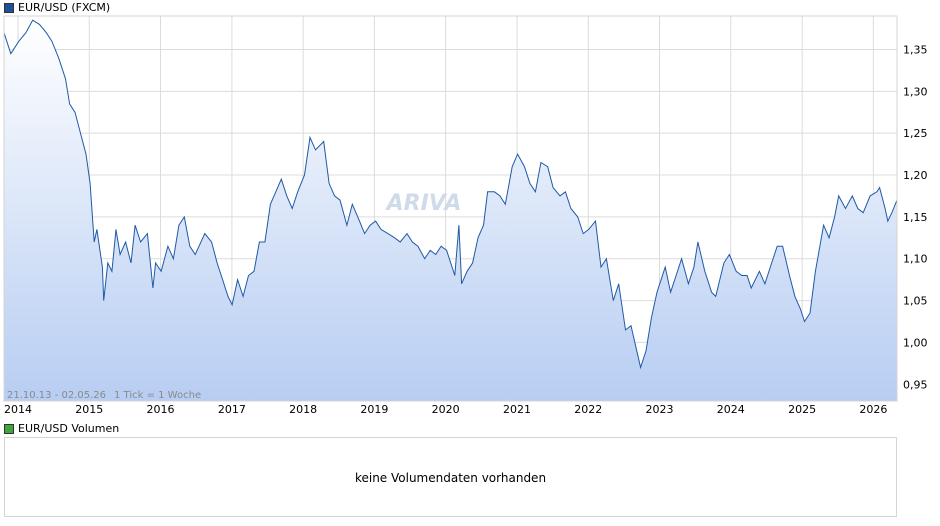 Image resolution: width=940 pixels, height=526 pixels. Describe the element at coordinates (374, 409) in the screenshot. I see `x-tick-label: 2019` at that location.